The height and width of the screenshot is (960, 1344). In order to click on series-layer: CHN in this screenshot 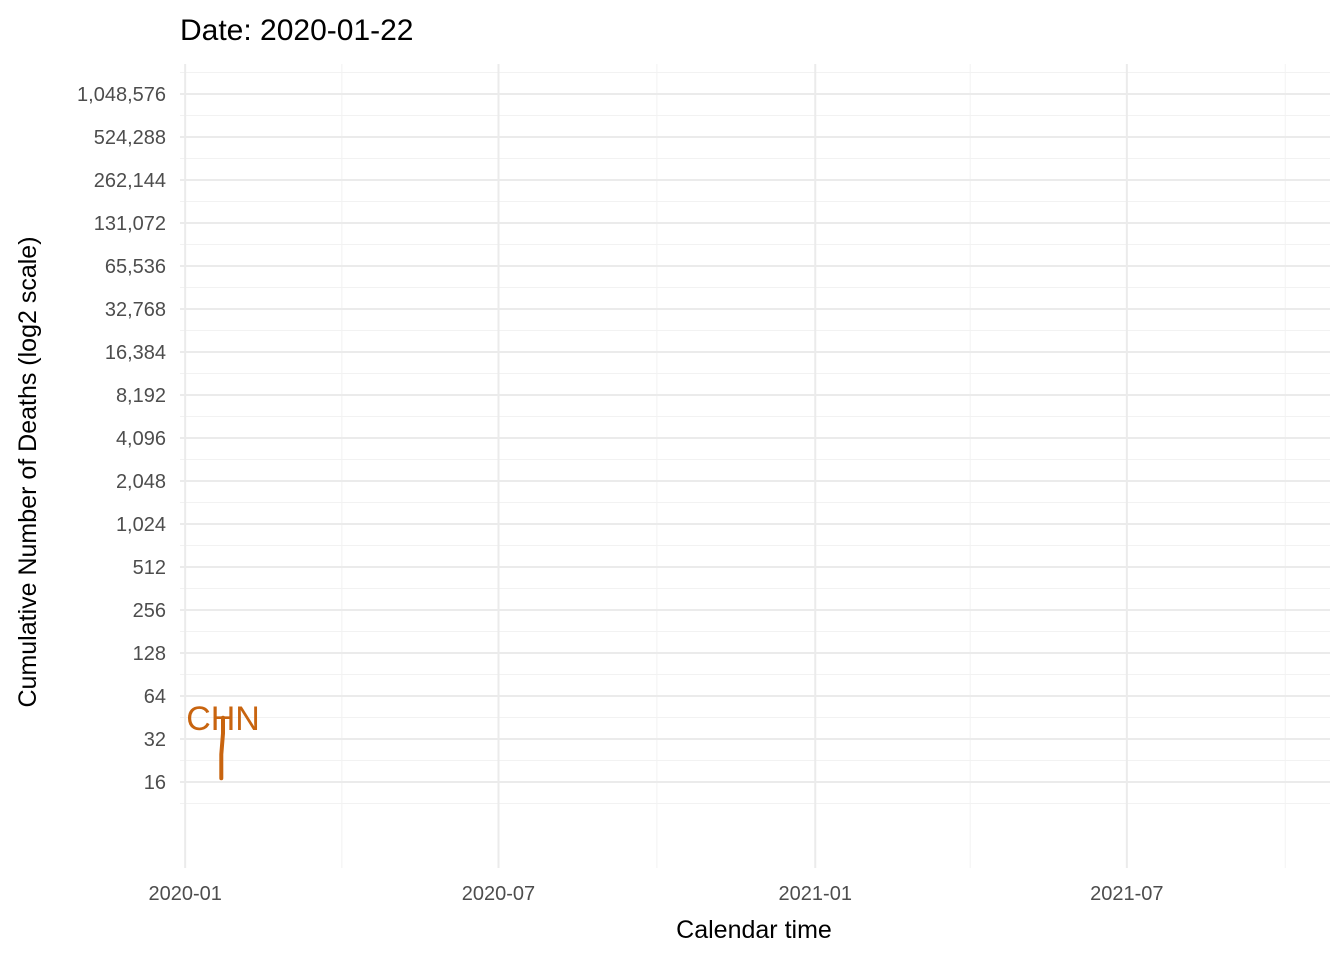, I will do `click(223, 740)`.